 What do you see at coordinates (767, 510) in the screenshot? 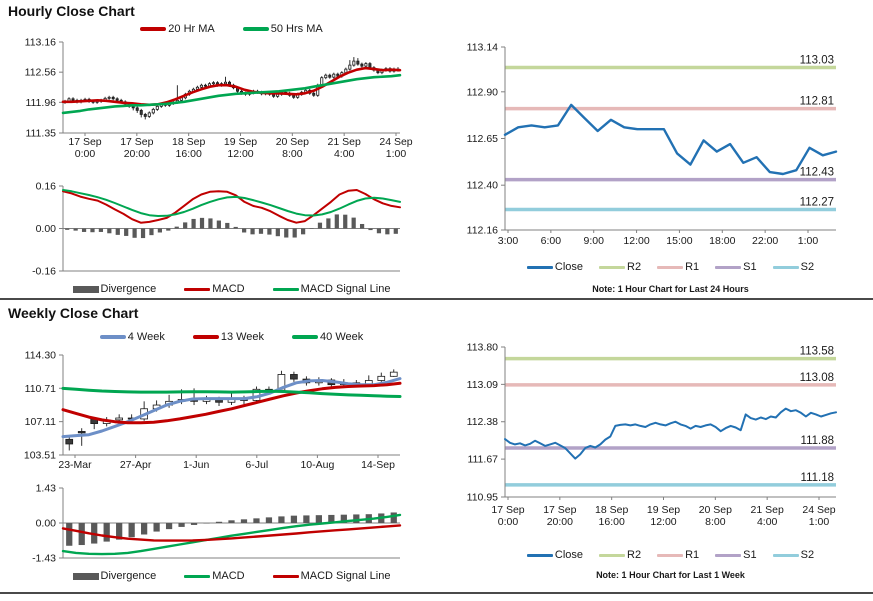
I see `svg-text: 21 Sep` at bounding box center [767, 510].